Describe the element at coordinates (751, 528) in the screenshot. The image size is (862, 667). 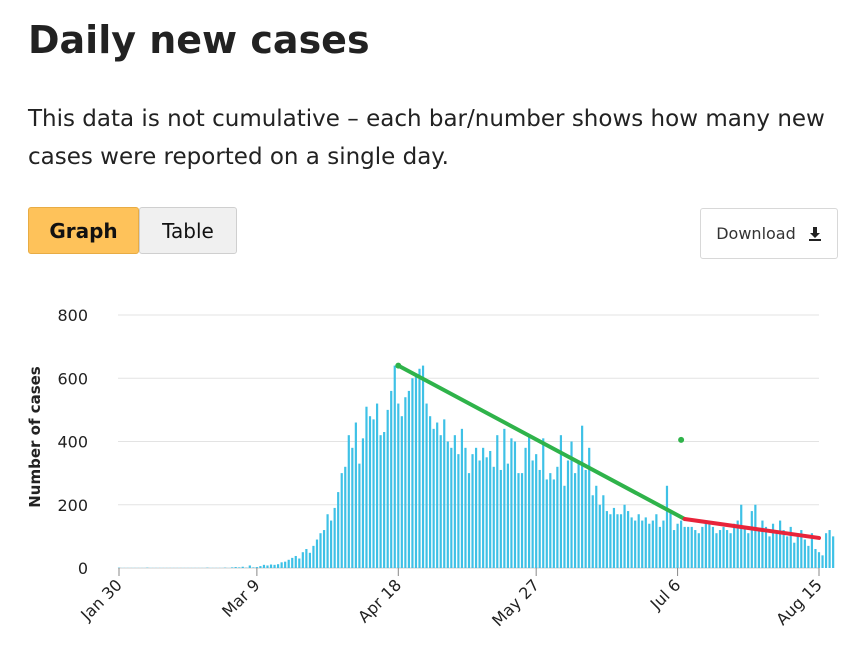
I see `trend-line-recent` at that location.